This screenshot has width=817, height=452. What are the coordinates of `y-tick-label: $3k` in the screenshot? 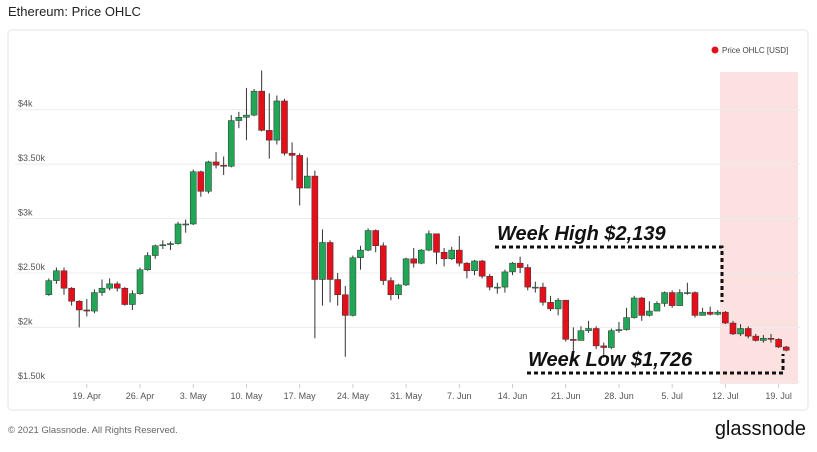 It's located at (25, 213).